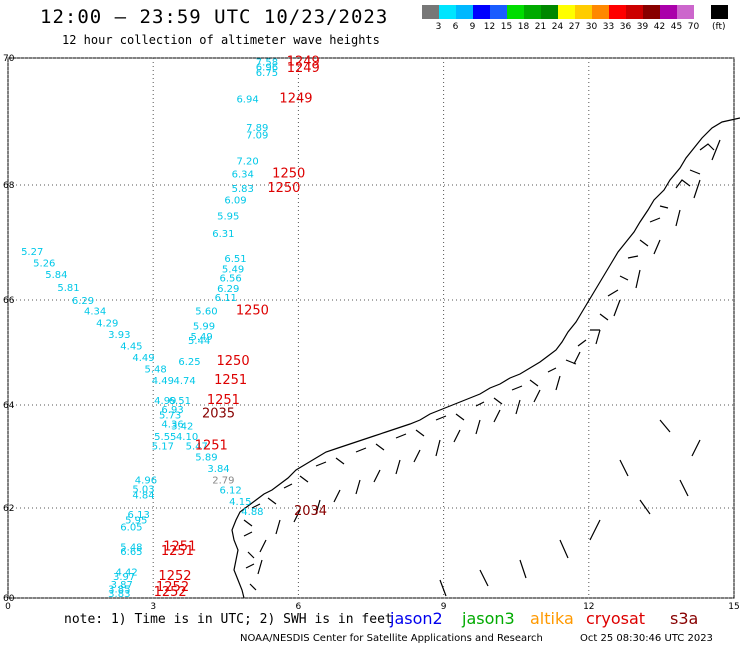 This screenshot has width=740, height=650. What do you see at coordinates (540, 27) in the screenshot?
I see `legend-label: 21` at bounding box center [540, 27].